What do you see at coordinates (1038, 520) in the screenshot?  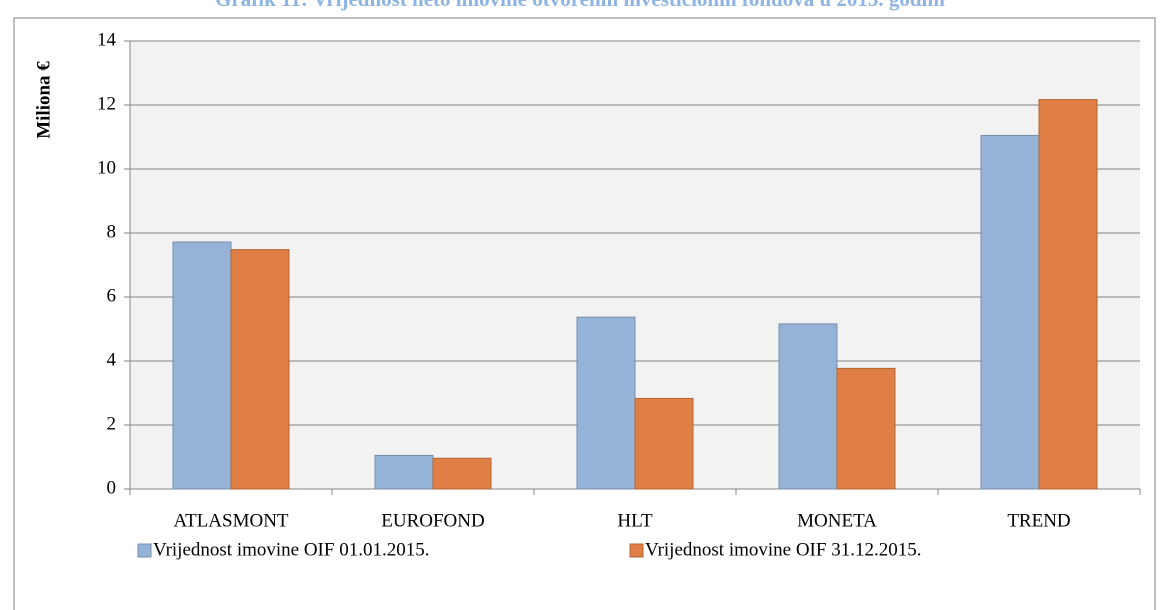 I see `x-tick-label: TREND` at bounding box center [1038, 520].